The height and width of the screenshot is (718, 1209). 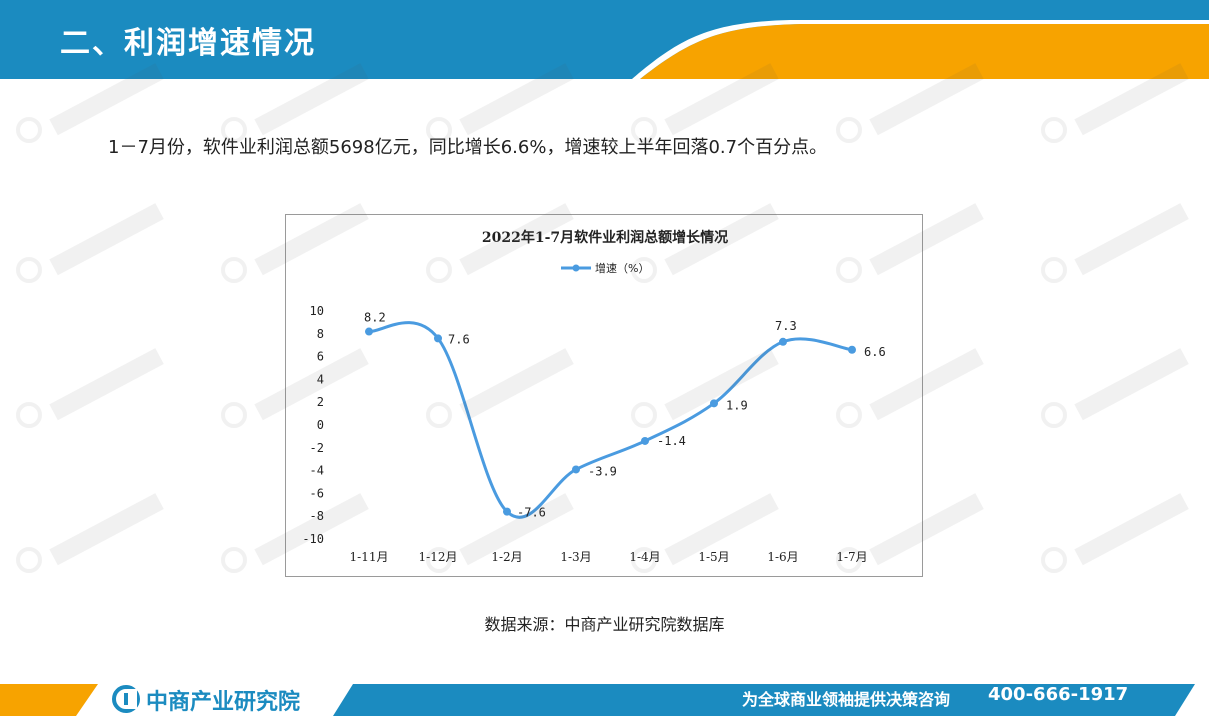 I want to click on y-tick-label: 8, so click(x=320, y=334).